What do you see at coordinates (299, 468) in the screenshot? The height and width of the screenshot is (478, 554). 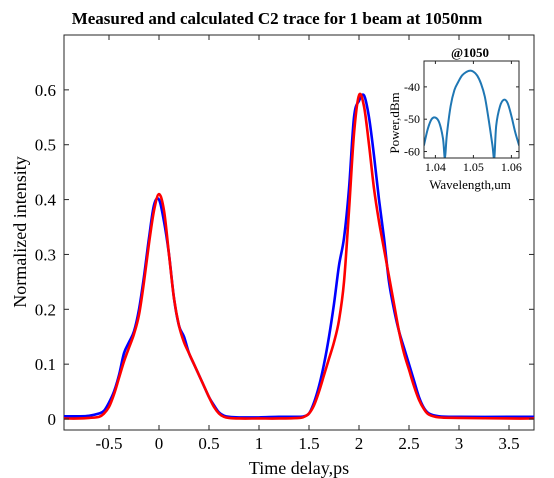 I see `x-axis-label: Time delay,ps` at bounding box center [299, 468].